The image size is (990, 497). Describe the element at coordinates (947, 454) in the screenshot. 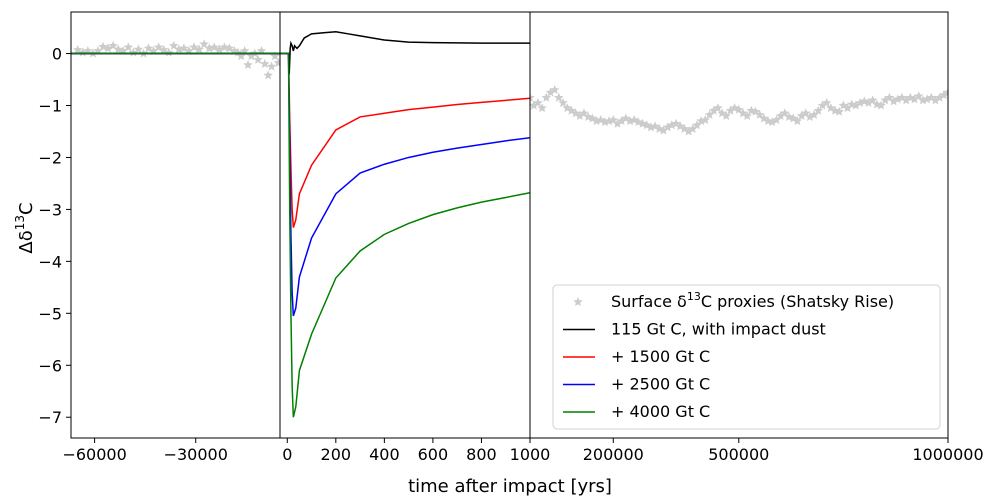

I see `x-tick-label: 1000000` at that location.